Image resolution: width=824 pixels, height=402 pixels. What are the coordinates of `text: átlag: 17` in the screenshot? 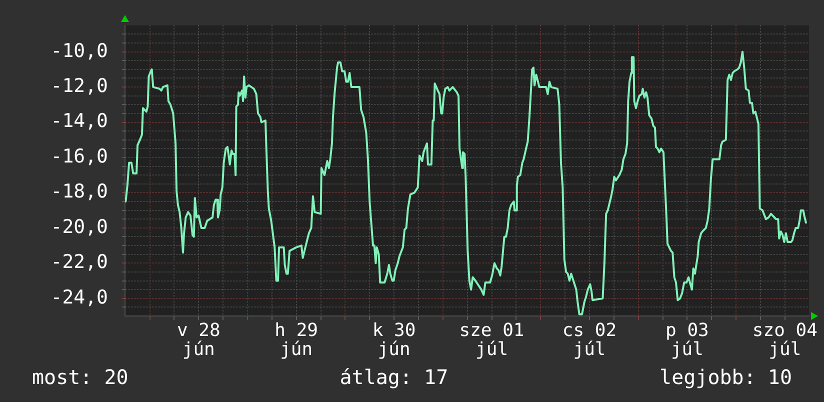 It's located at (394, 377).